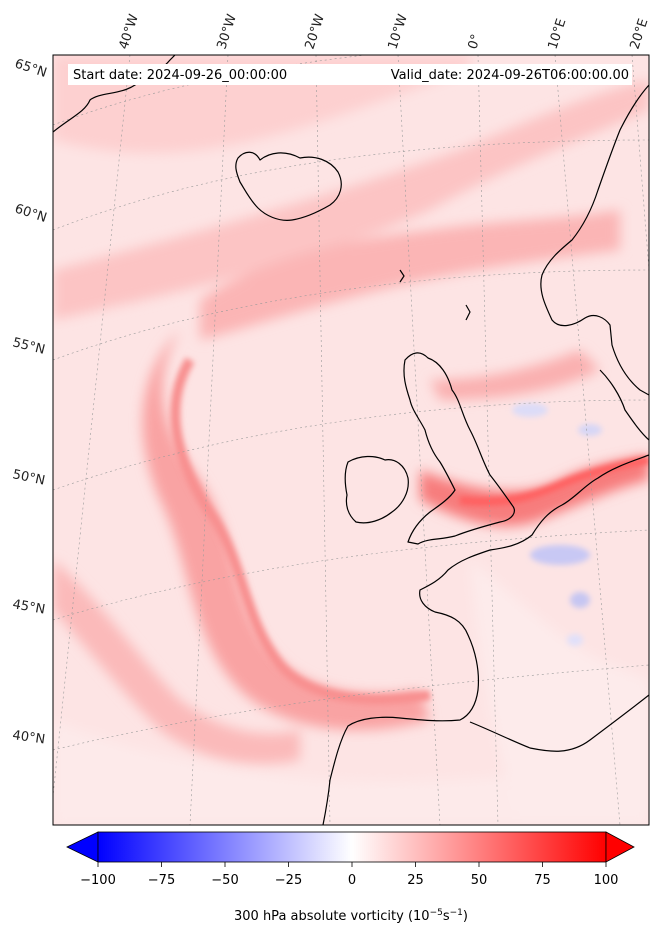  Describe the element at coordinates (558, 34) in the screenshot. I see `lon-label-10e: 10°E` at that location.